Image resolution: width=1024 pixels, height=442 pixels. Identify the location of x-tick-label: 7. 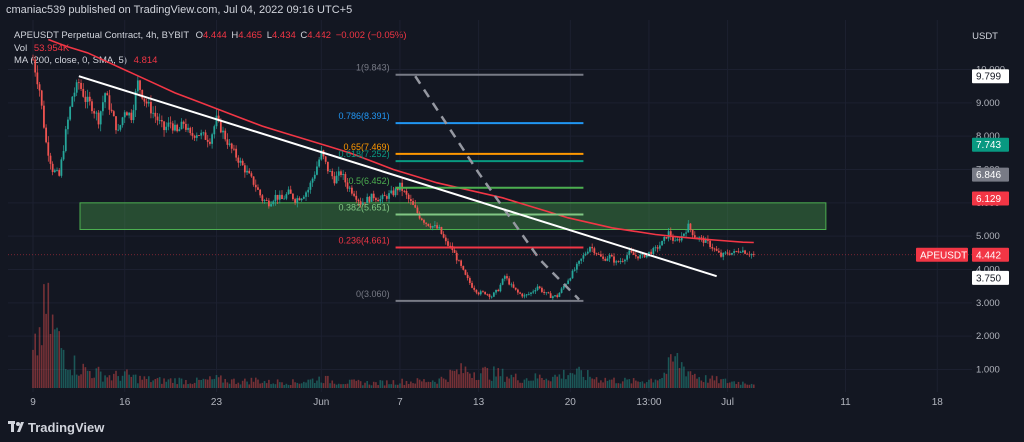
(400, 402).